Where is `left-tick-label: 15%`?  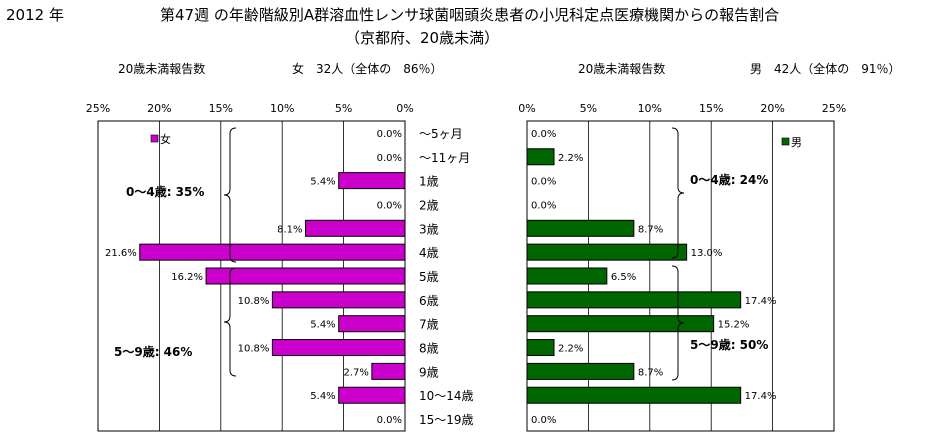
left-tick-label: 15% is located at coordinates (221, 108).